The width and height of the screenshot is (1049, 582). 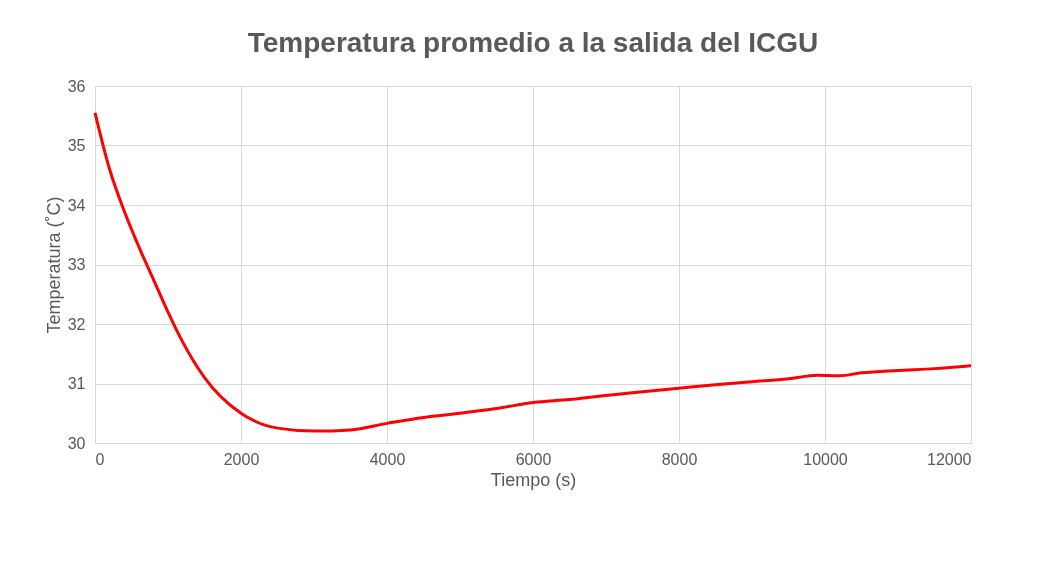 What do you see at coordinates (76, 264) in the screenshot?
I see `y-tick-label: 33` at bounding box center [76, 264].